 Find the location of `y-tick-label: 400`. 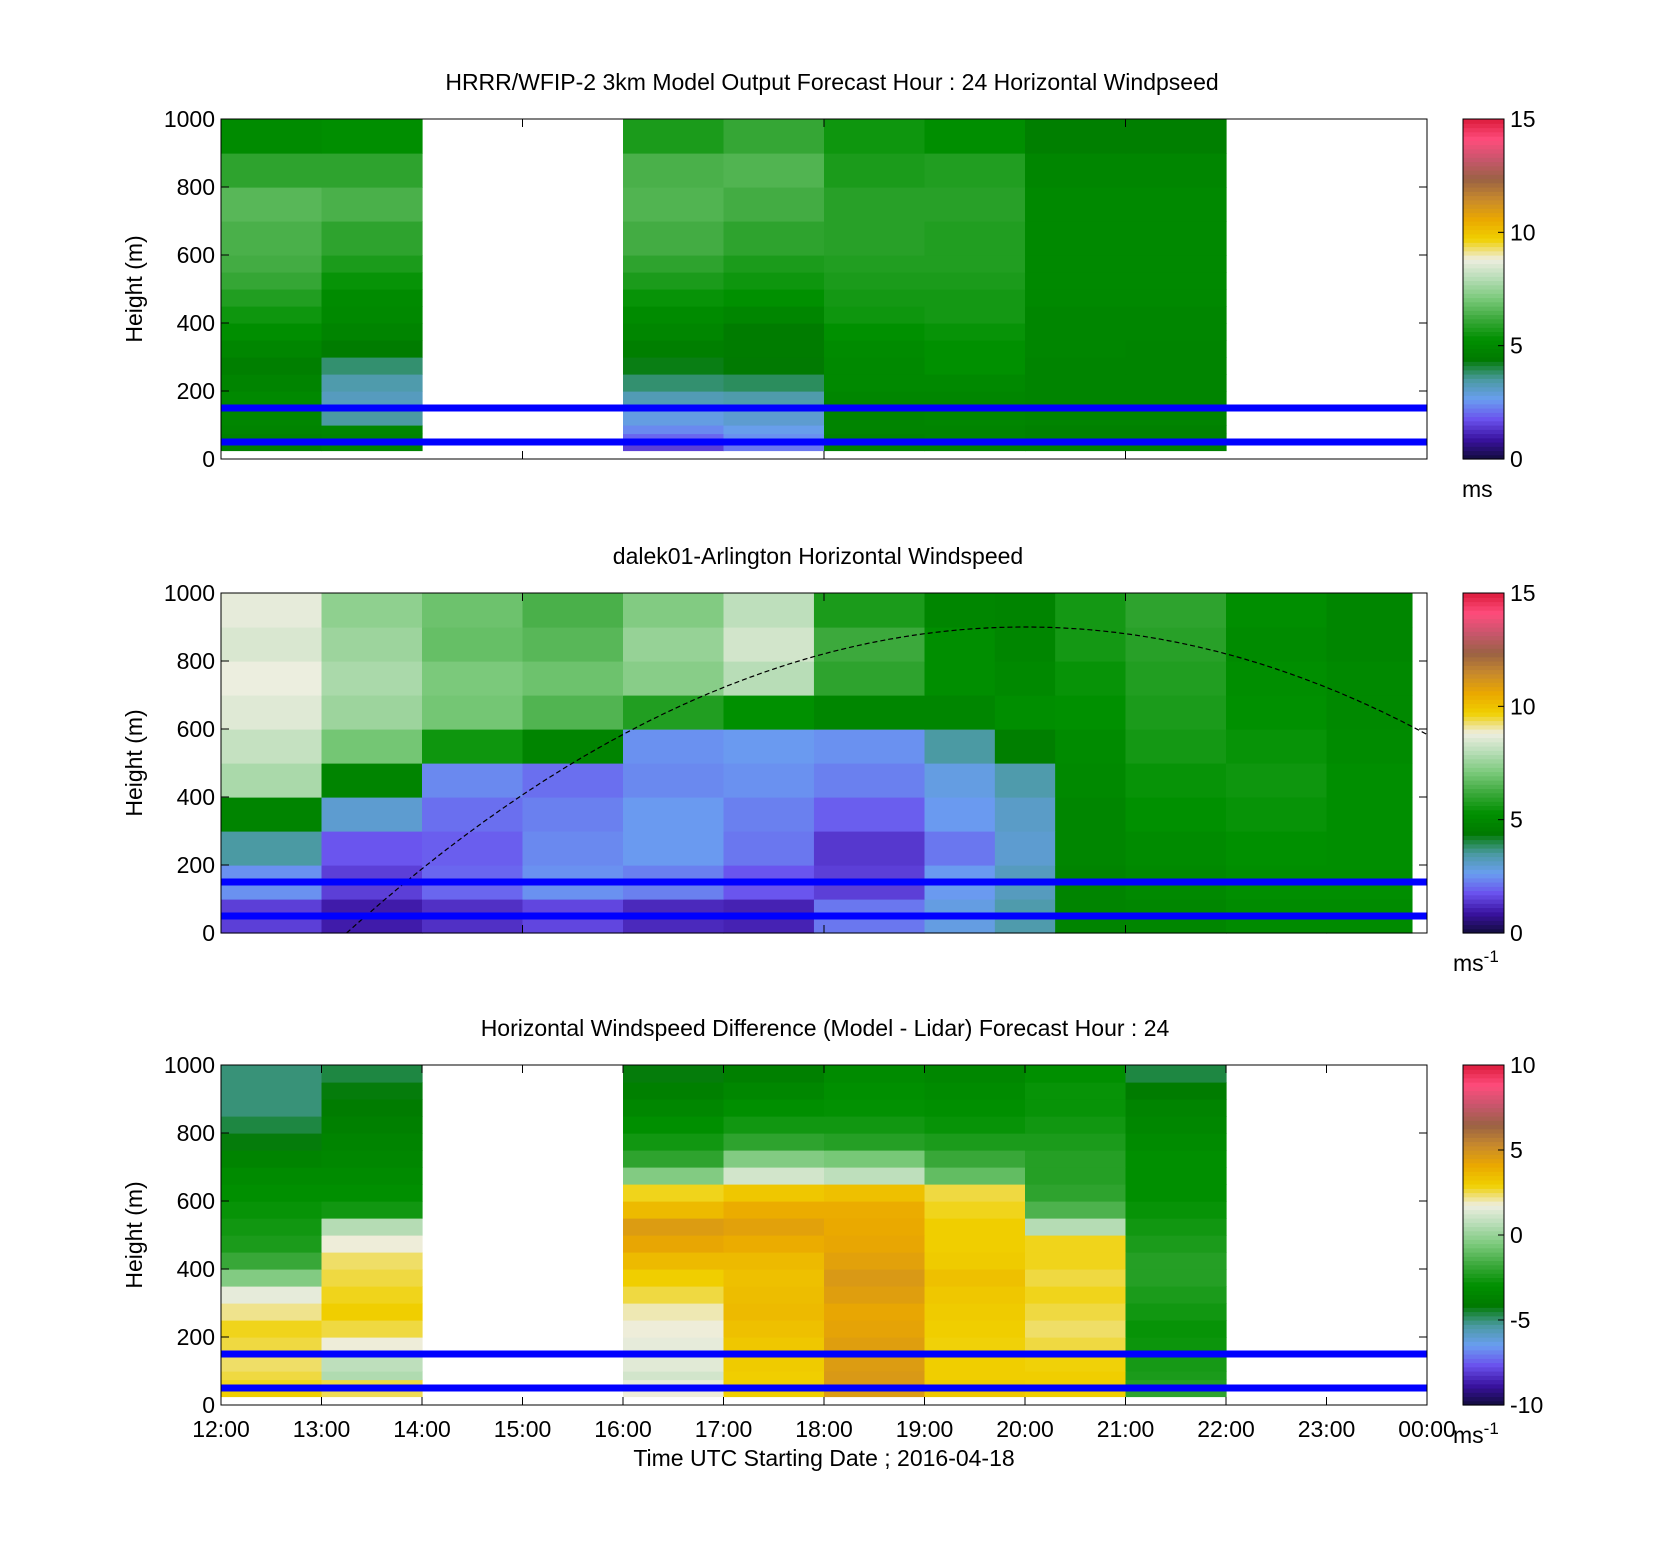

y-tick-label: 400 is located at coordinates (196, 323).